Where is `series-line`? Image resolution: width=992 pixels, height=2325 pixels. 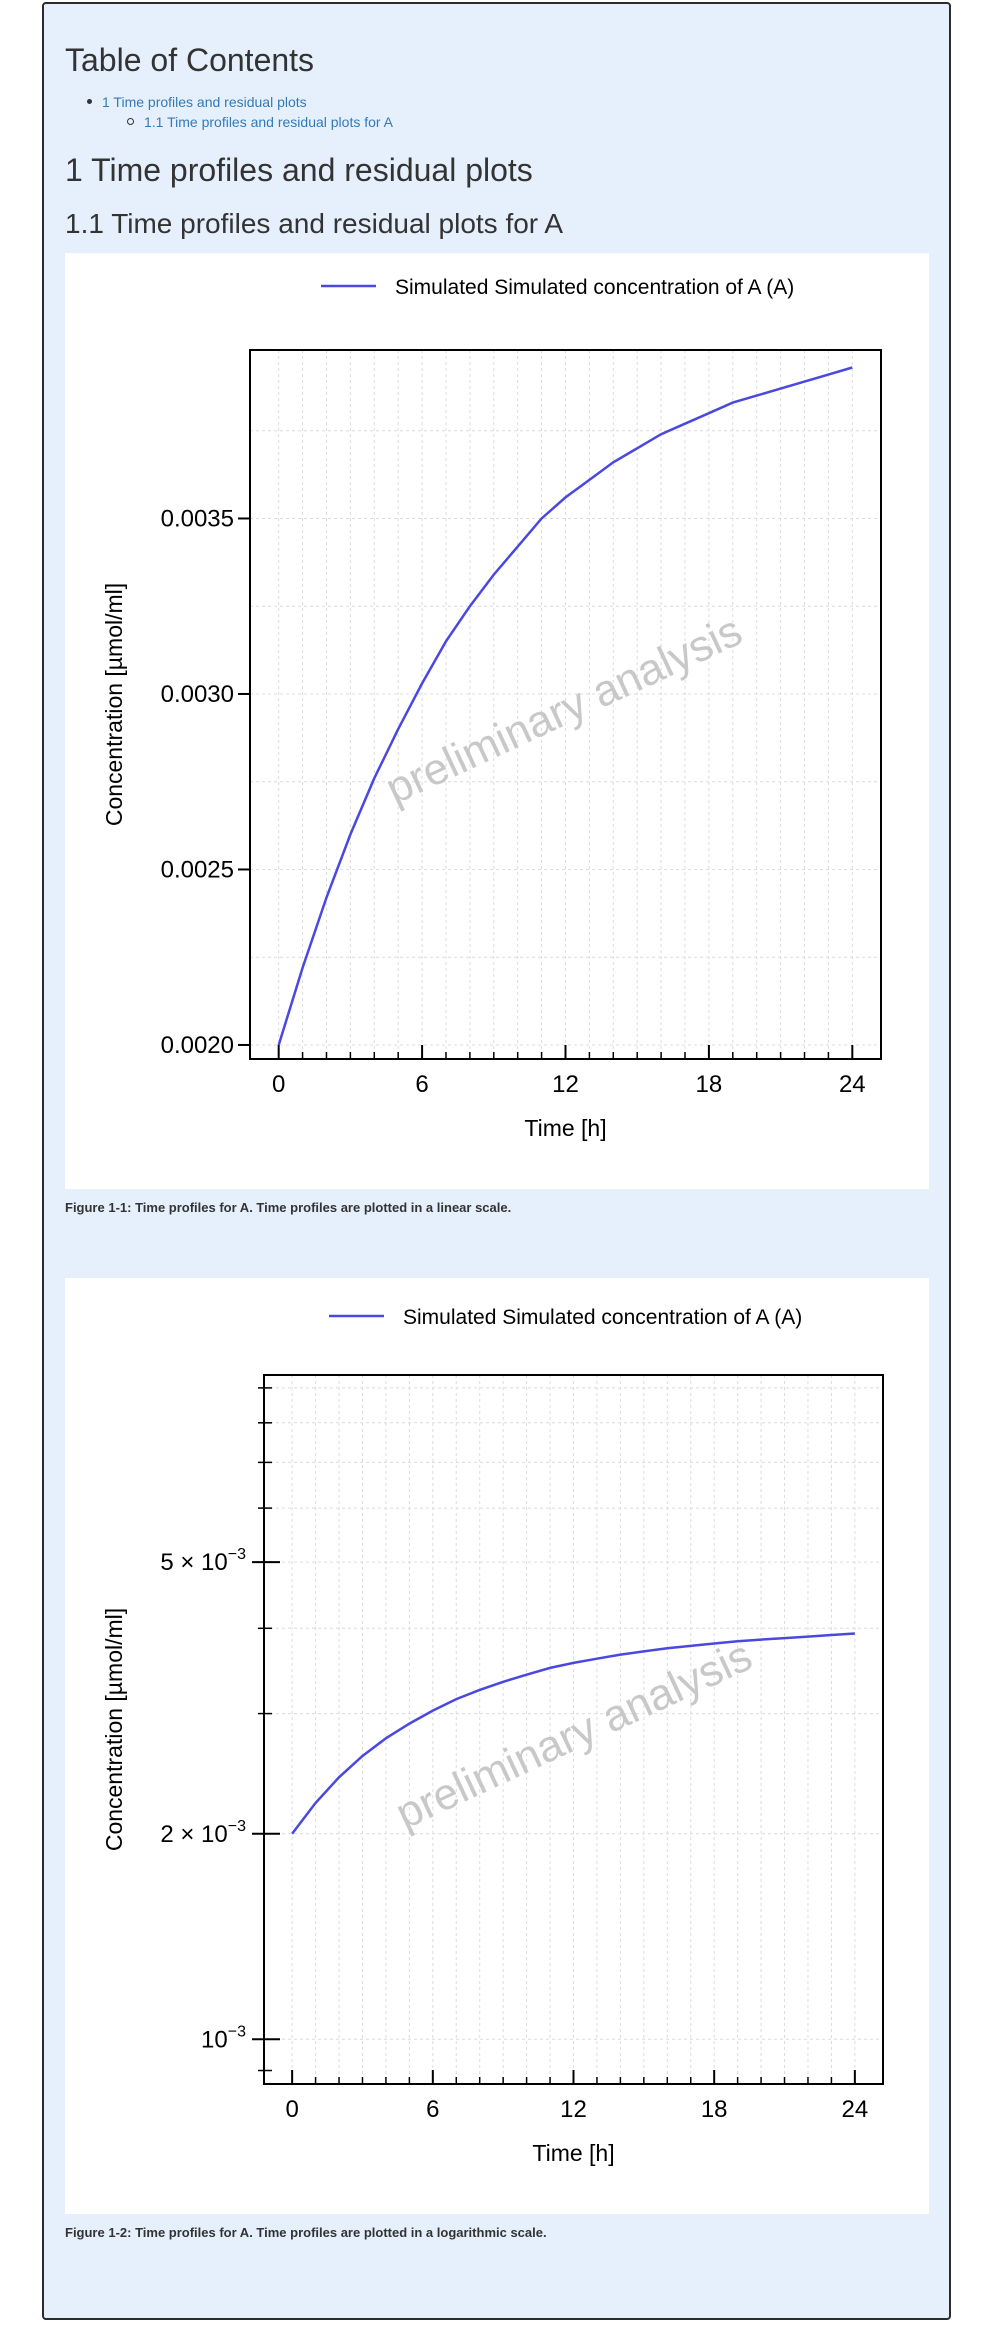
series-line is located at coordinates (573, 1733).